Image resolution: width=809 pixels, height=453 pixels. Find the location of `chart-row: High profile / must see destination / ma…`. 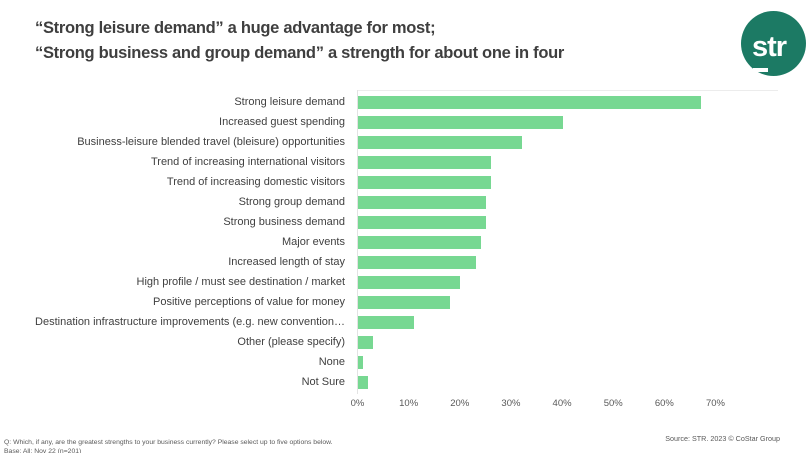

chart-row: High profile / must see destination / ma… is located at coordinates (404, 282).